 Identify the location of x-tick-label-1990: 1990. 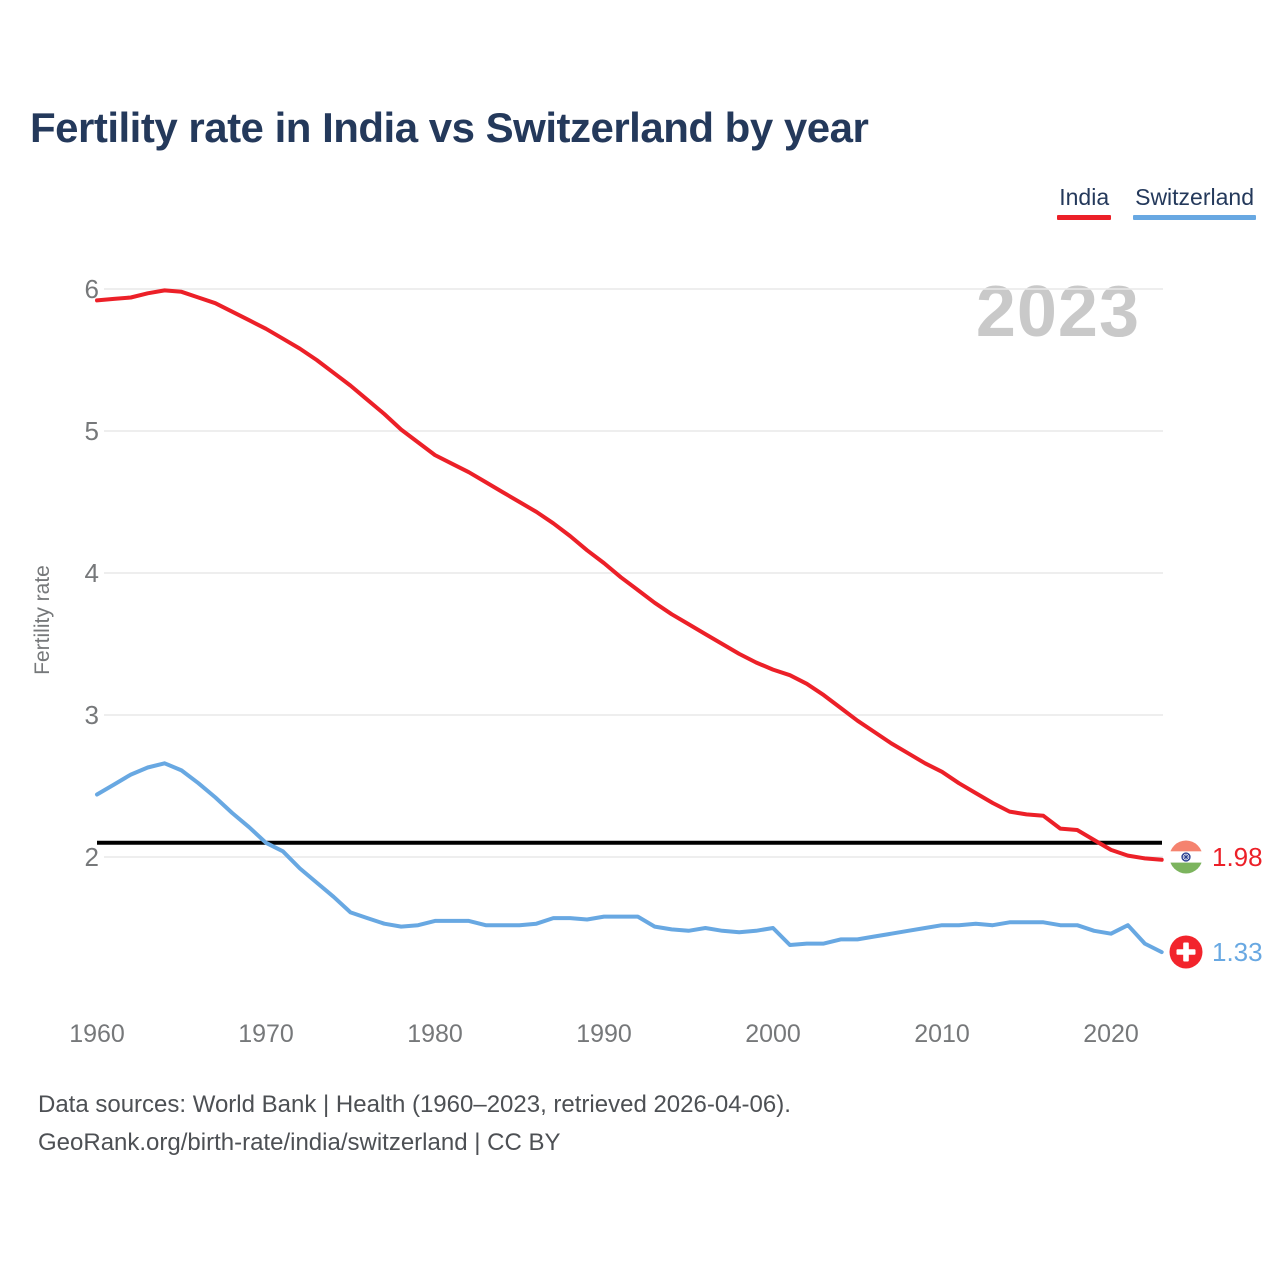
(604, 1034).